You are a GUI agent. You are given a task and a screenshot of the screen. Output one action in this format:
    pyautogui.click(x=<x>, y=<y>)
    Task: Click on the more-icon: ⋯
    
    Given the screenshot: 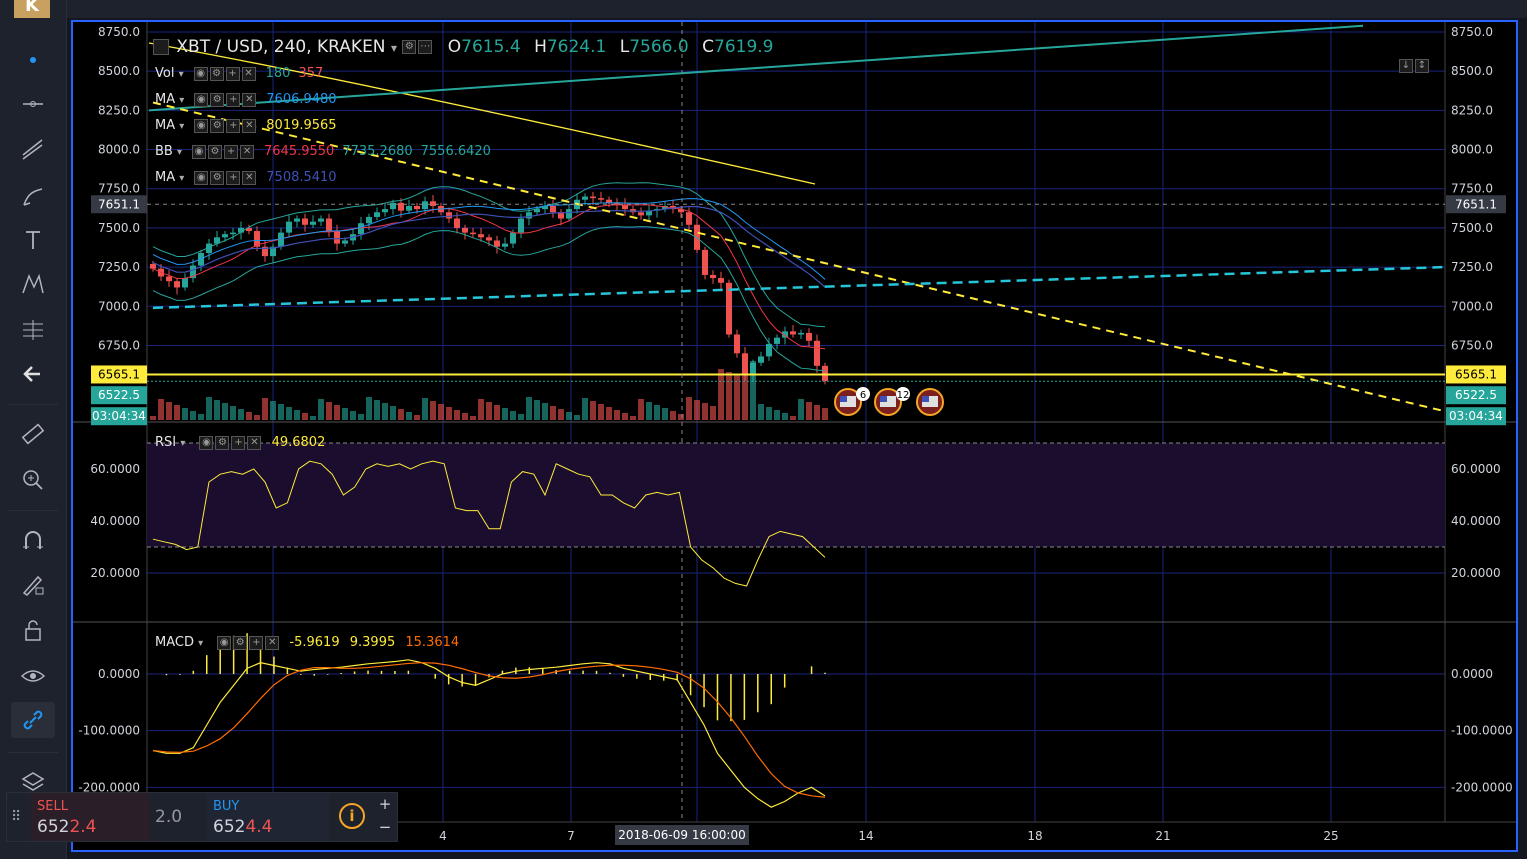 What is the action you would take?
    pyautogui.click(x=425, y=47)
    